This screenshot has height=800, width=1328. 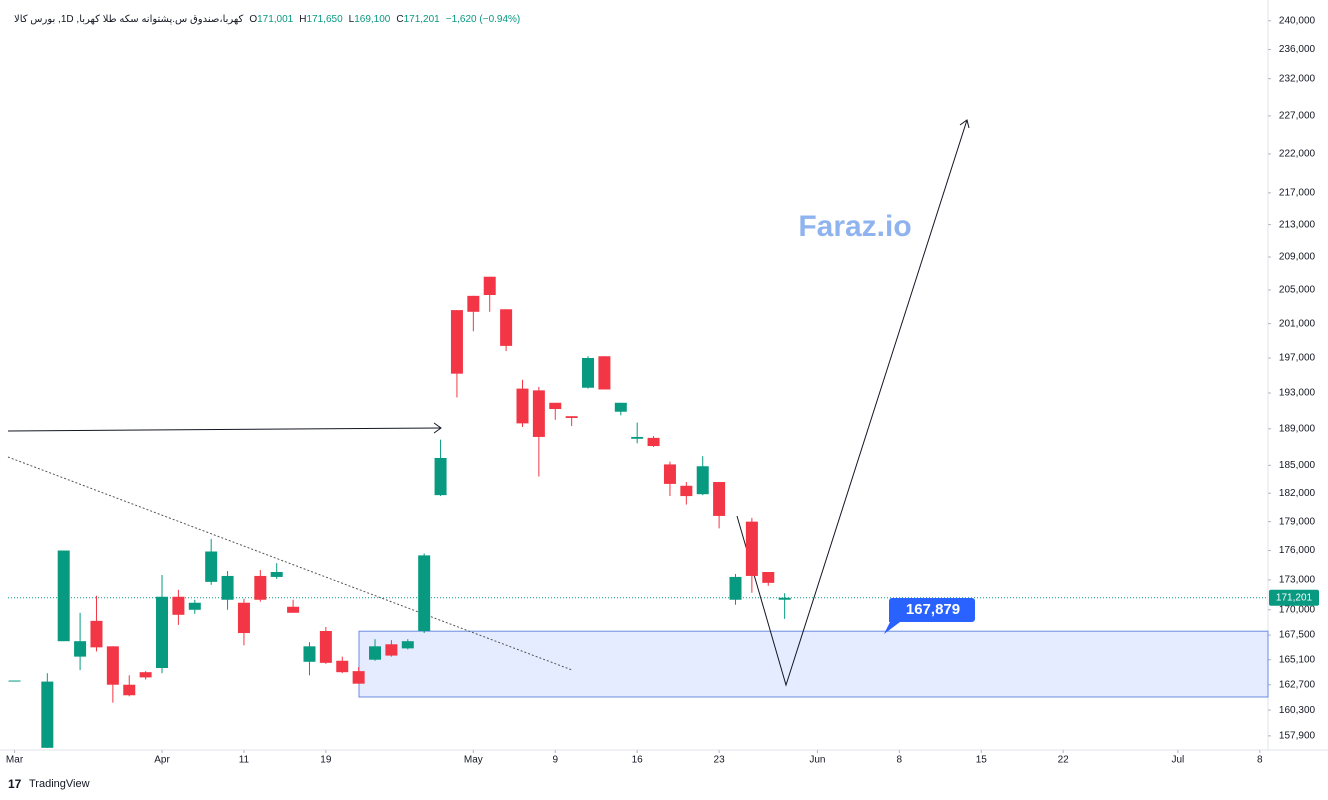 What do you see at coordinates (253, 19) in the screenshot?
I see `ohlc-key: O` at bounding box center [253, 19].